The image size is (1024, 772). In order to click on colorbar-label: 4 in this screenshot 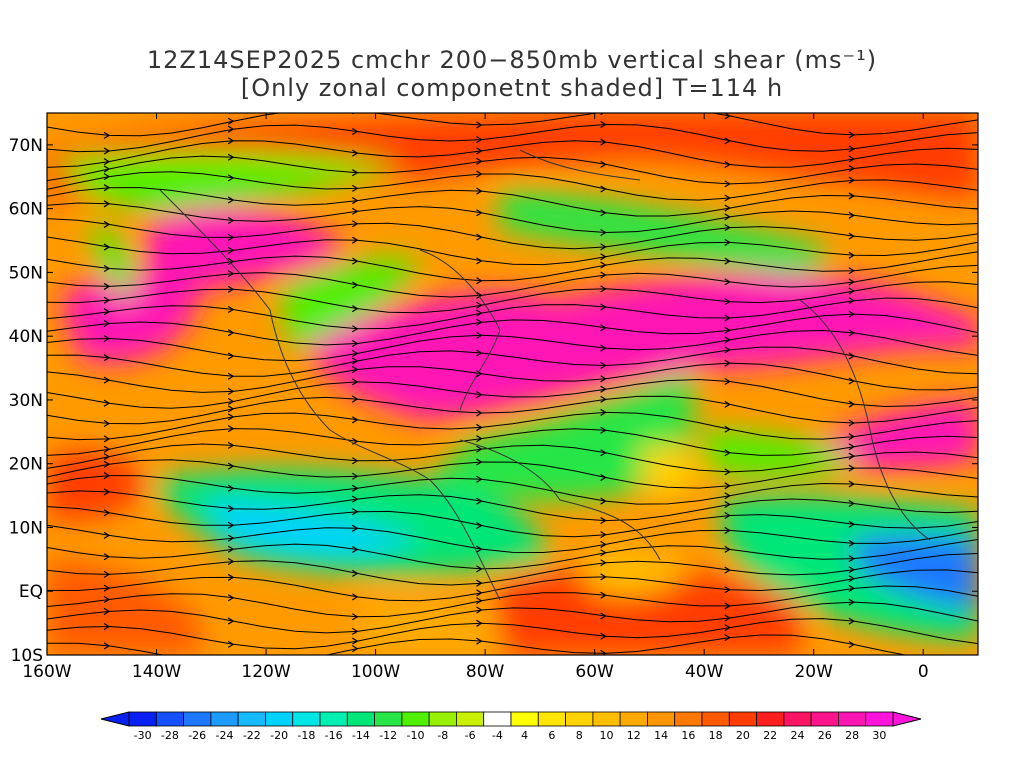, I will do `click(524, 735)`.